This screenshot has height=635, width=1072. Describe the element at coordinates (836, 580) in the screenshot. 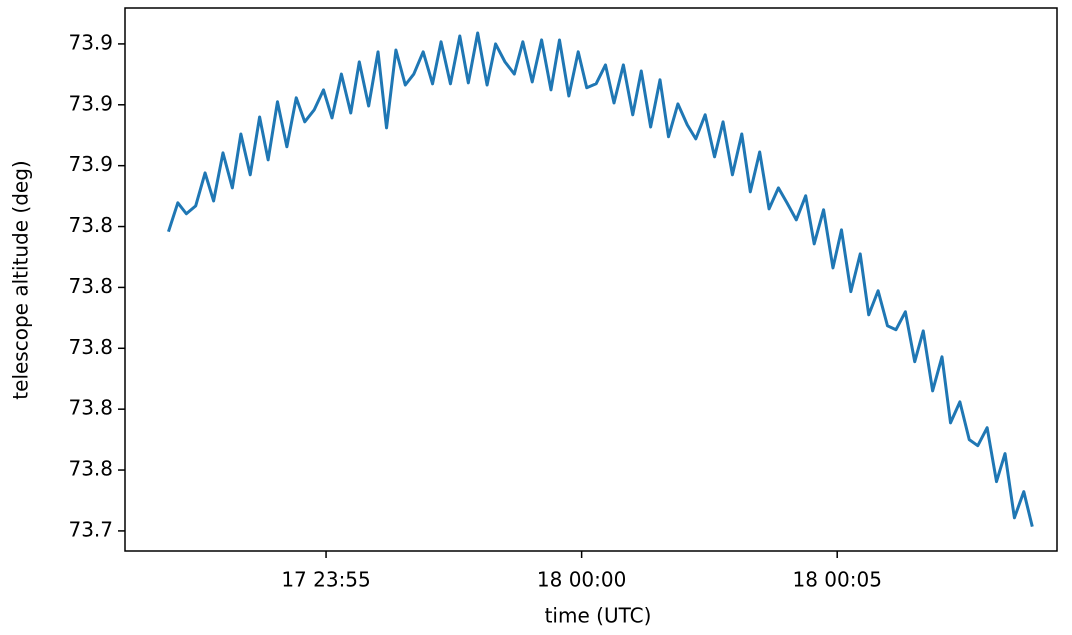

I see `x-tick-label: 18 00:05` at that location.